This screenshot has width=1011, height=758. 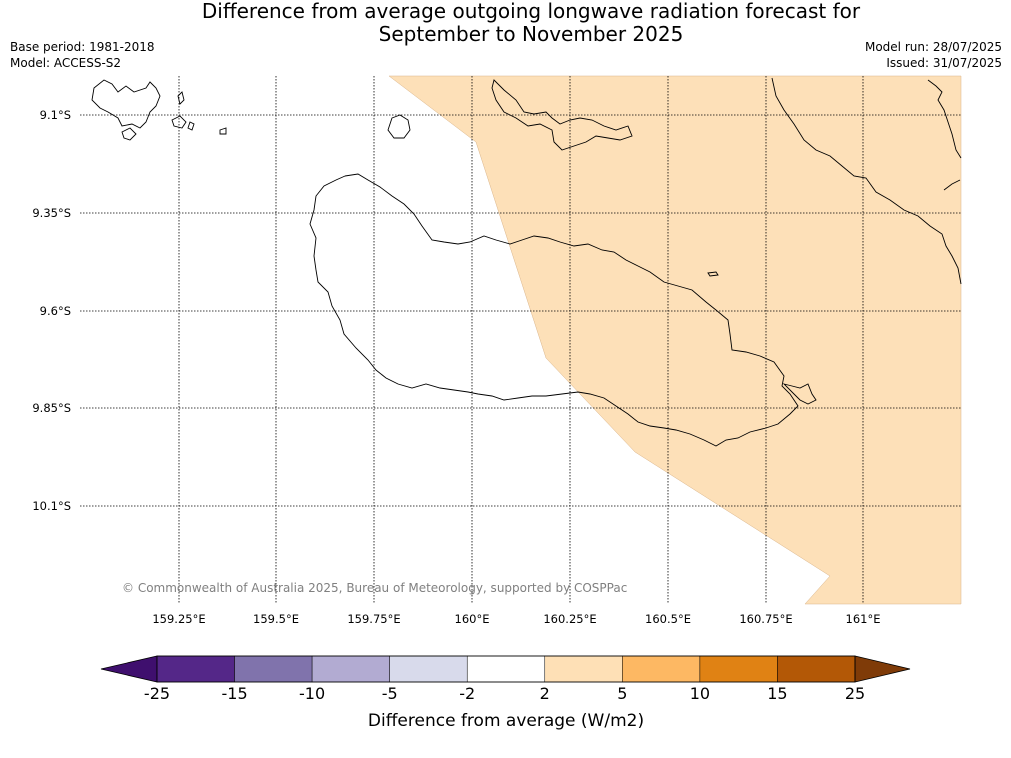 What do you see at coordinates (569, 619) in the screenshot?
I see `lon-label: 160.25°E` at bounding box center [569, 619].